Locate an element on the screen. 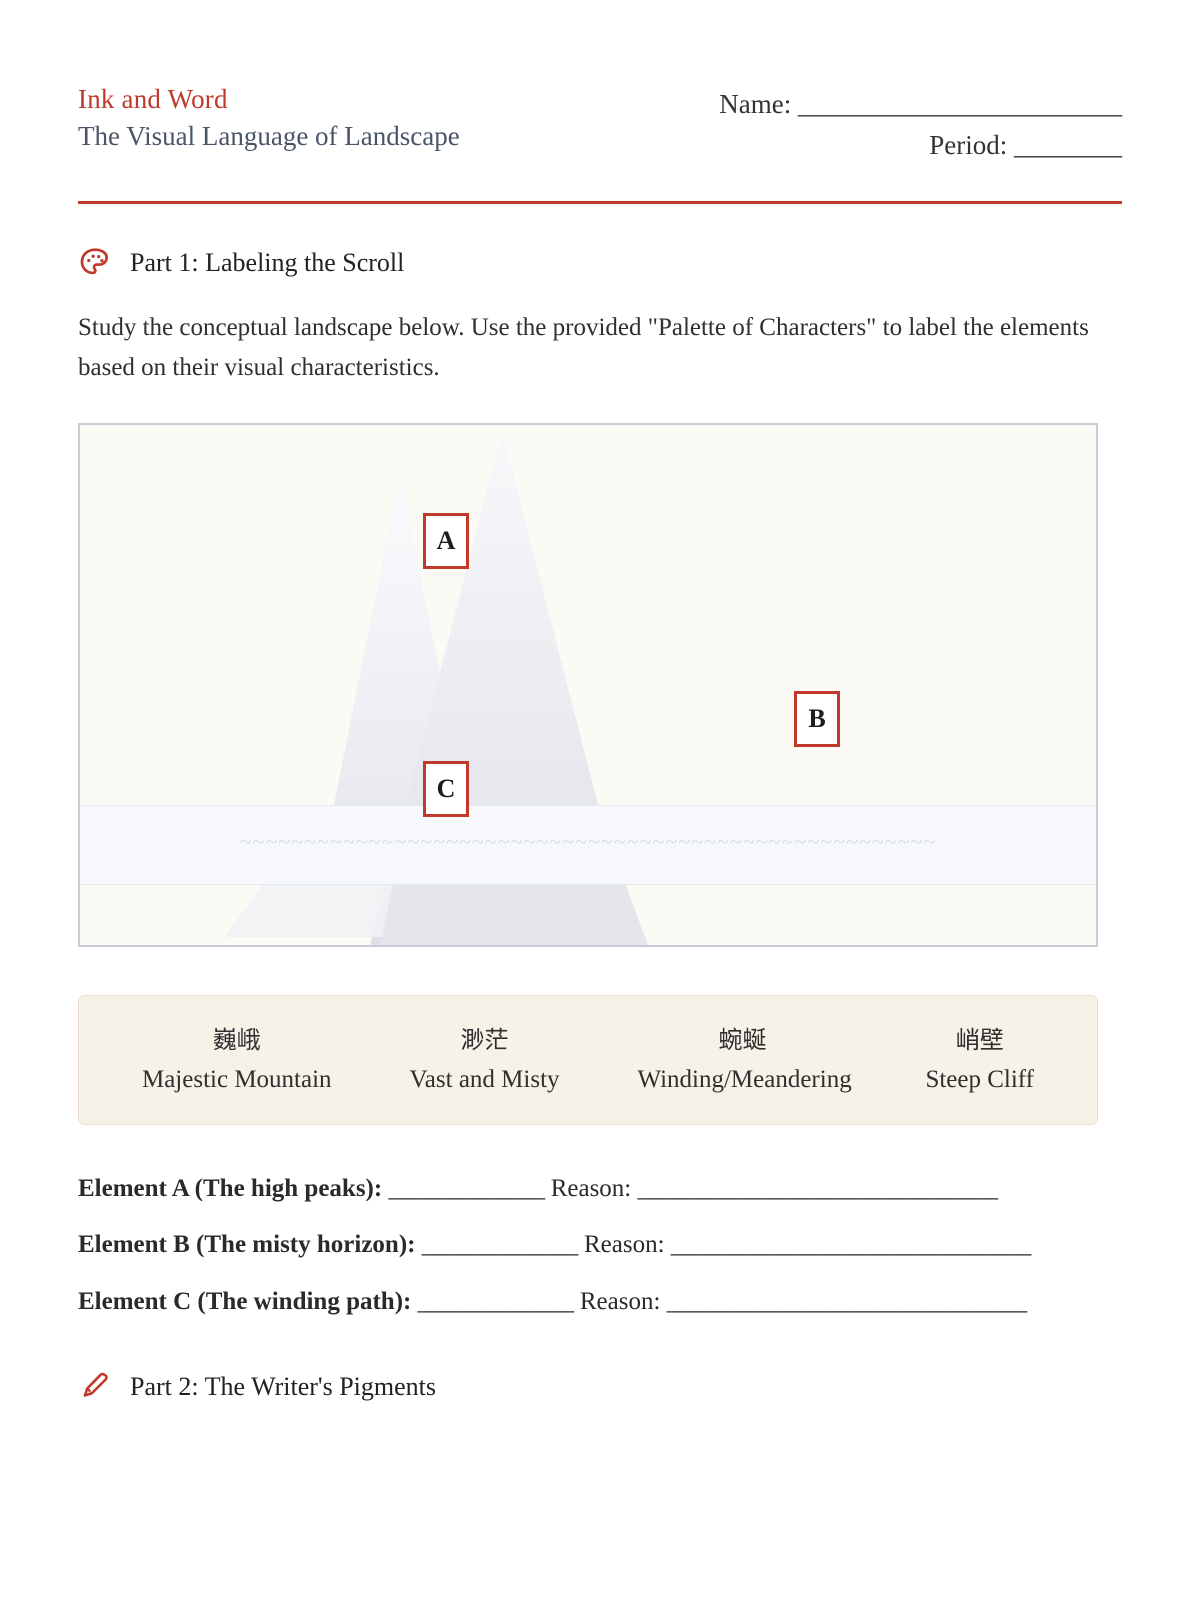  answer-label-b: Element B (The misty horizon): is located at coordinates (247, 1244).